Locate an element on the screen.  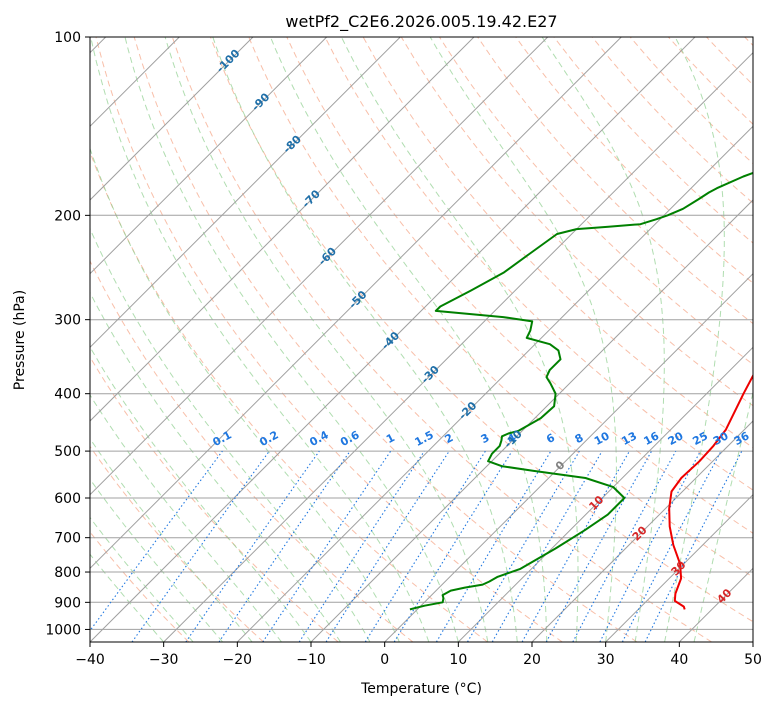
y-axis: 100 200 300 400 500 600 700 800 900 1000 is located at coordinates (67, 334).